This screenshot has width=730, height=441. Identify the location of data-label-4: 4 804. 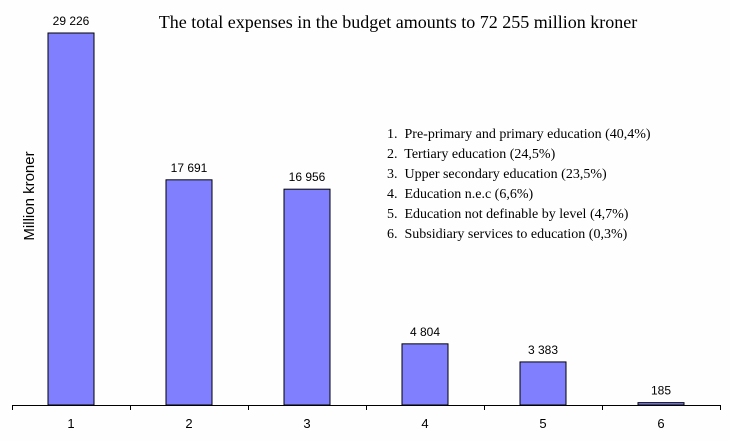
(425, 332).